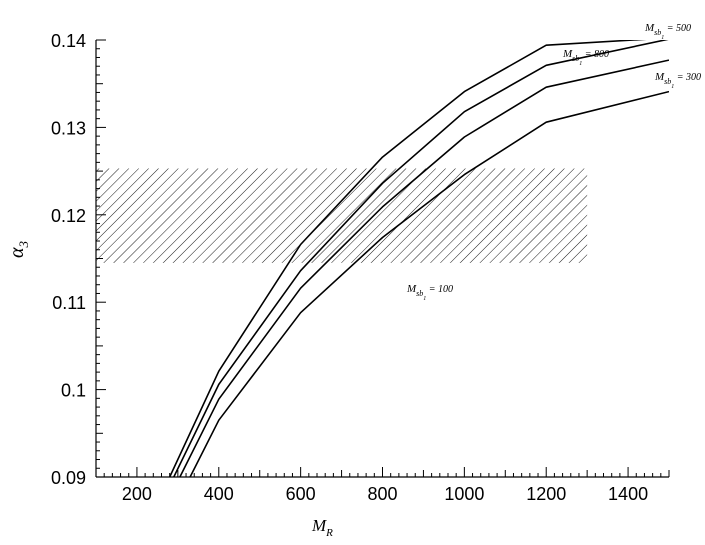 The height and width of the screenshot is (545, 705). What do you see at coordinates (68, 41) in the screenshot?
I see `y-tick-label: 0.14` at bounding box center [68, 41].